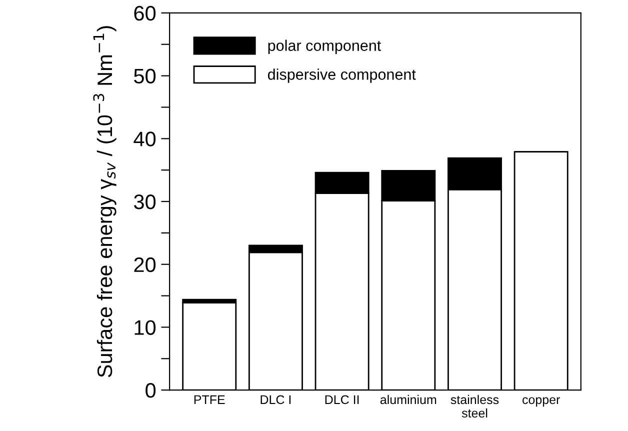 The width and height of the screenshot is (628, 431). I want to click on x-tick-label: DLC II, so click(342, 399).